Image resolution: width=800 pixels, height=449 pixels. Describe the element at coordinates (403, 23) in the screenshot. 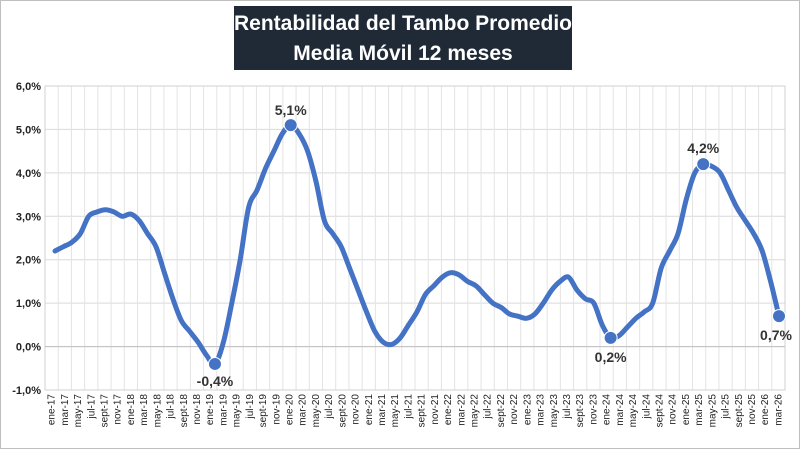

I see `chart-title: Rentabilidad del Tambo Promedio` at that location.